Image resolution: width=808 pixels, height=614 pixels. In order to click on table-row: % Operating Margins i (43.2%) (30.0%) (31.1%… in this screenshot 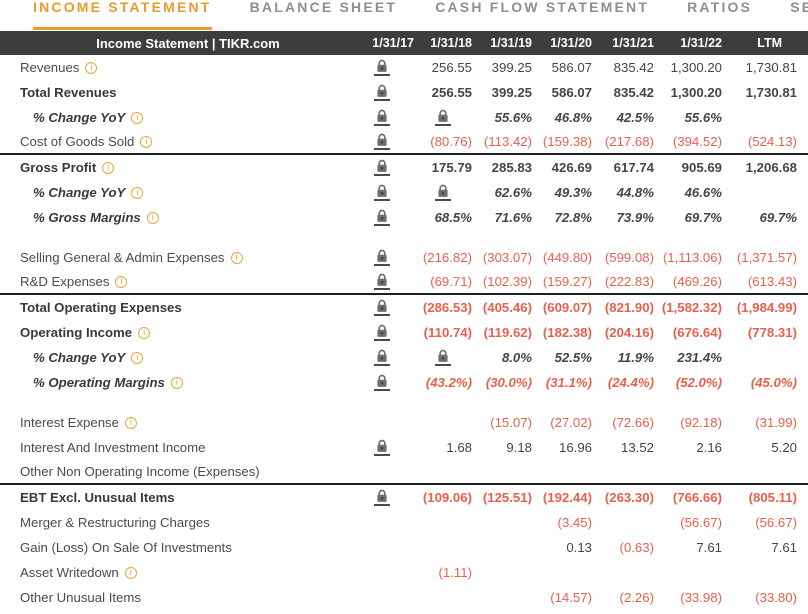, I will do `click(404, 382)`.